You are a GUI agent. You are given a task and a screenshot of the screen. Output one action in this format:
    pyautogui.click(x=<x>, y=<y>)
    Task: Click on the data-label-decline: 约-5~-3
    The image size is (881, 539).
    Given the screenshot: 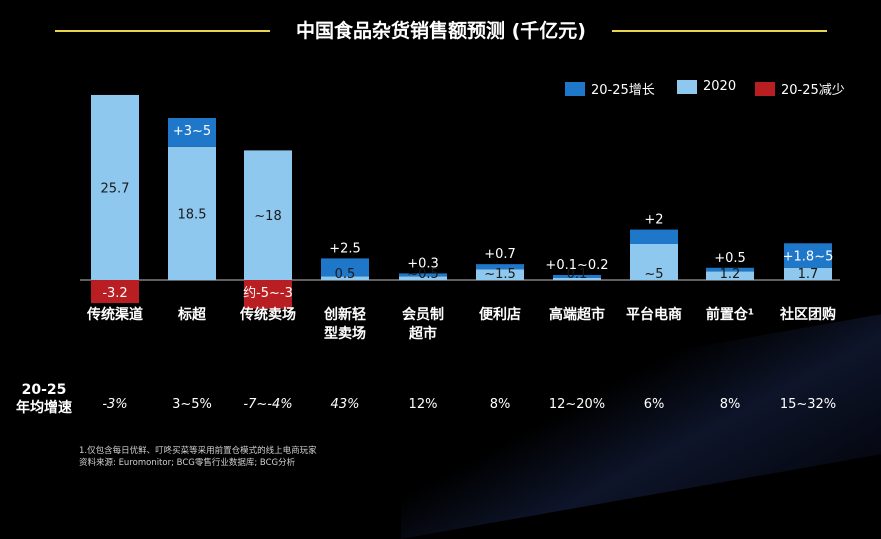 What is the action you would take?
    pyautogui.click(x=268, y=293)
    